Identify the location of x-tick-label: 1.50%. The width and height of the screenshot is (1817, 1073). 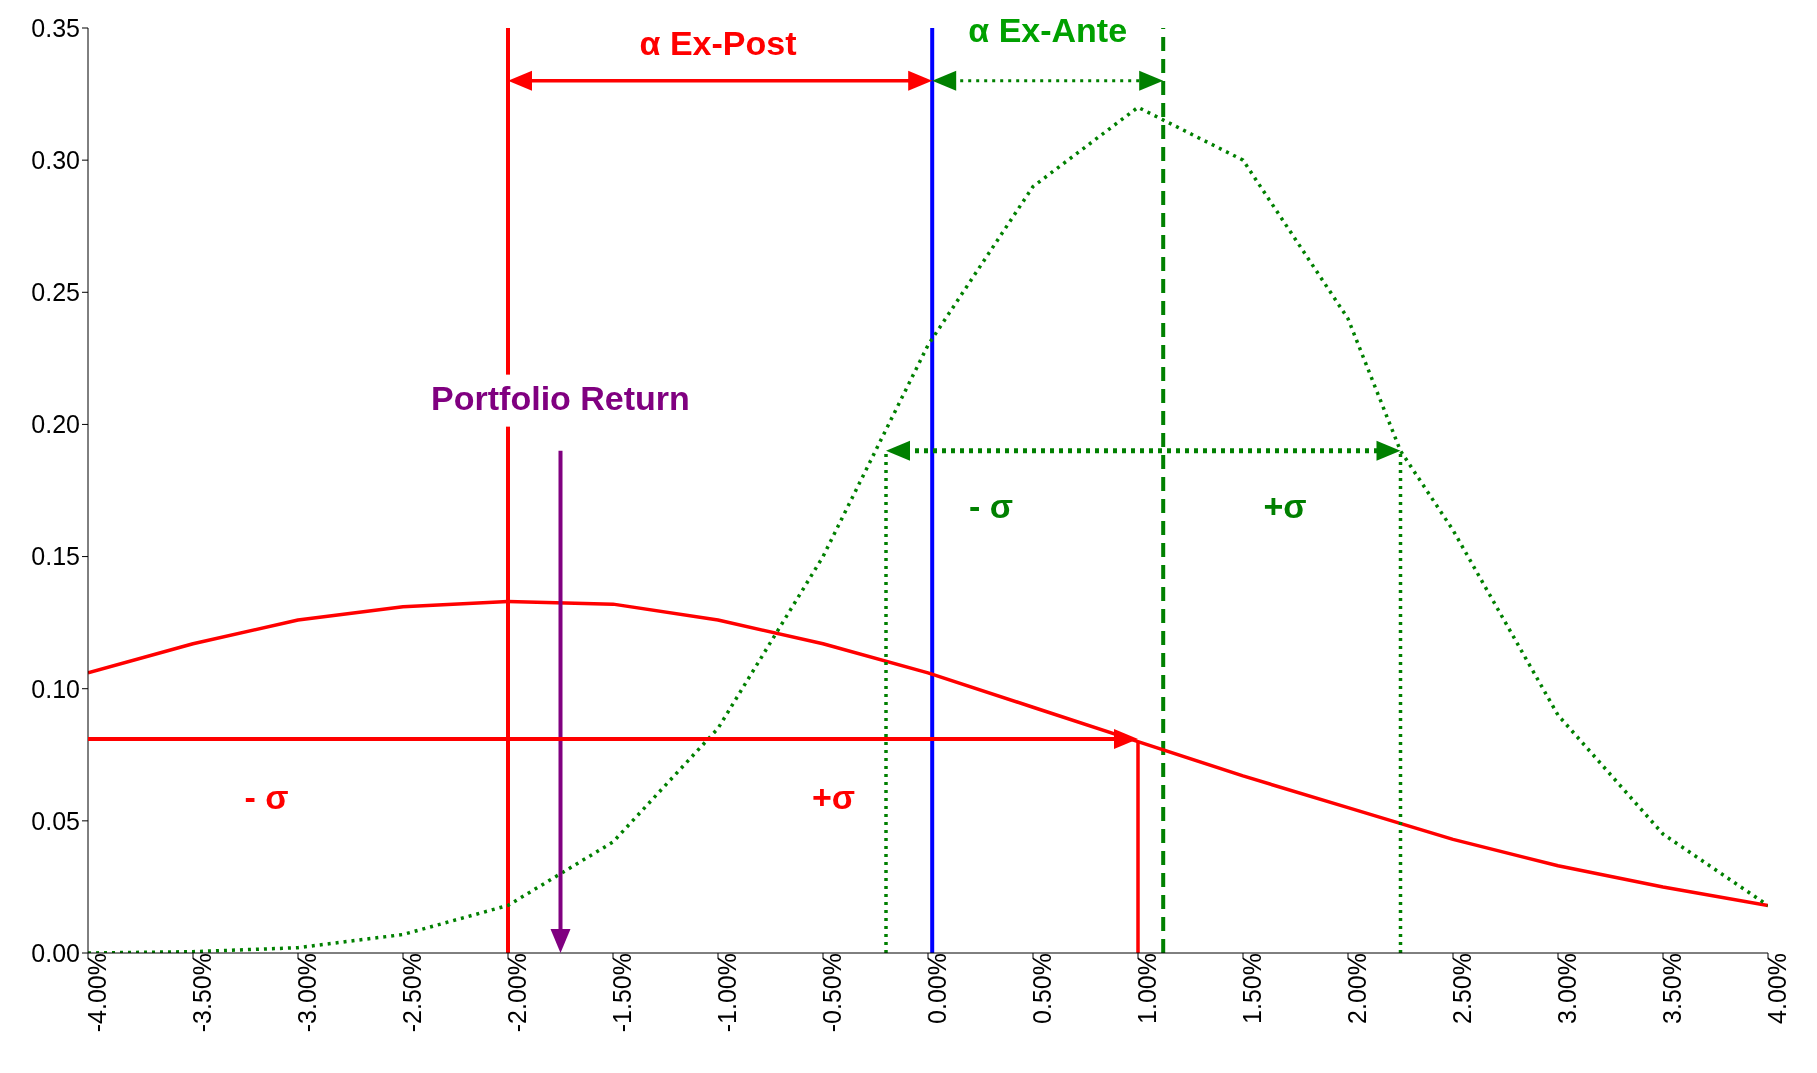
(1251, 988).